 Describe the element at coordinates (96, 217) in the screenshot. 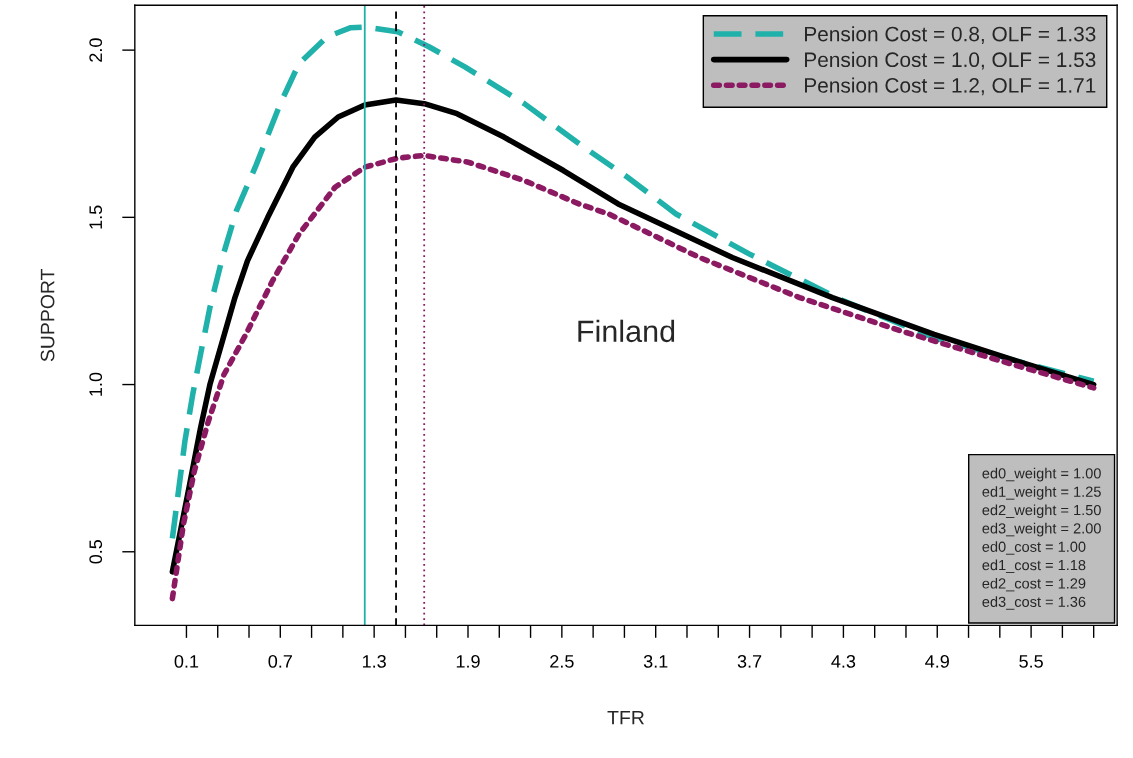

I see `y-tick-label: 1.5` at that location.